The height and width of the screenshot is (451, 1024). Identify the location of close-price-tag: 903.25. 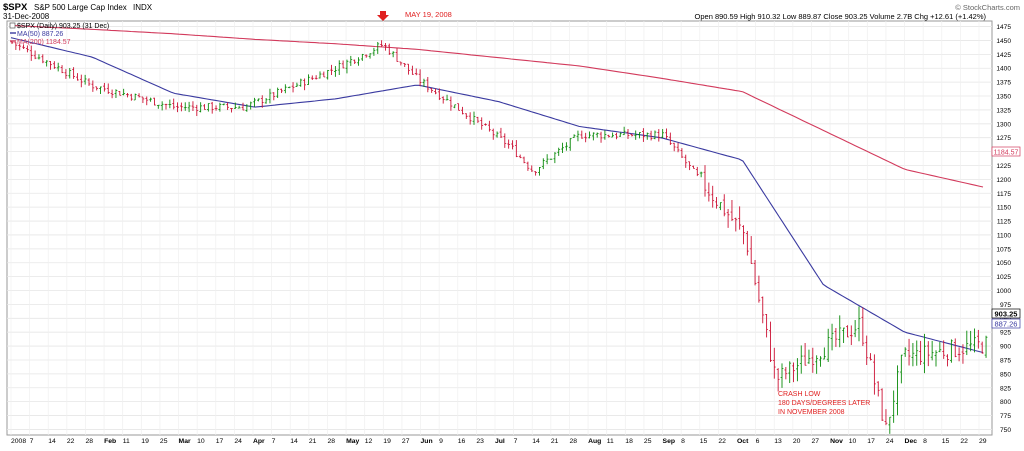
(1006, 314).